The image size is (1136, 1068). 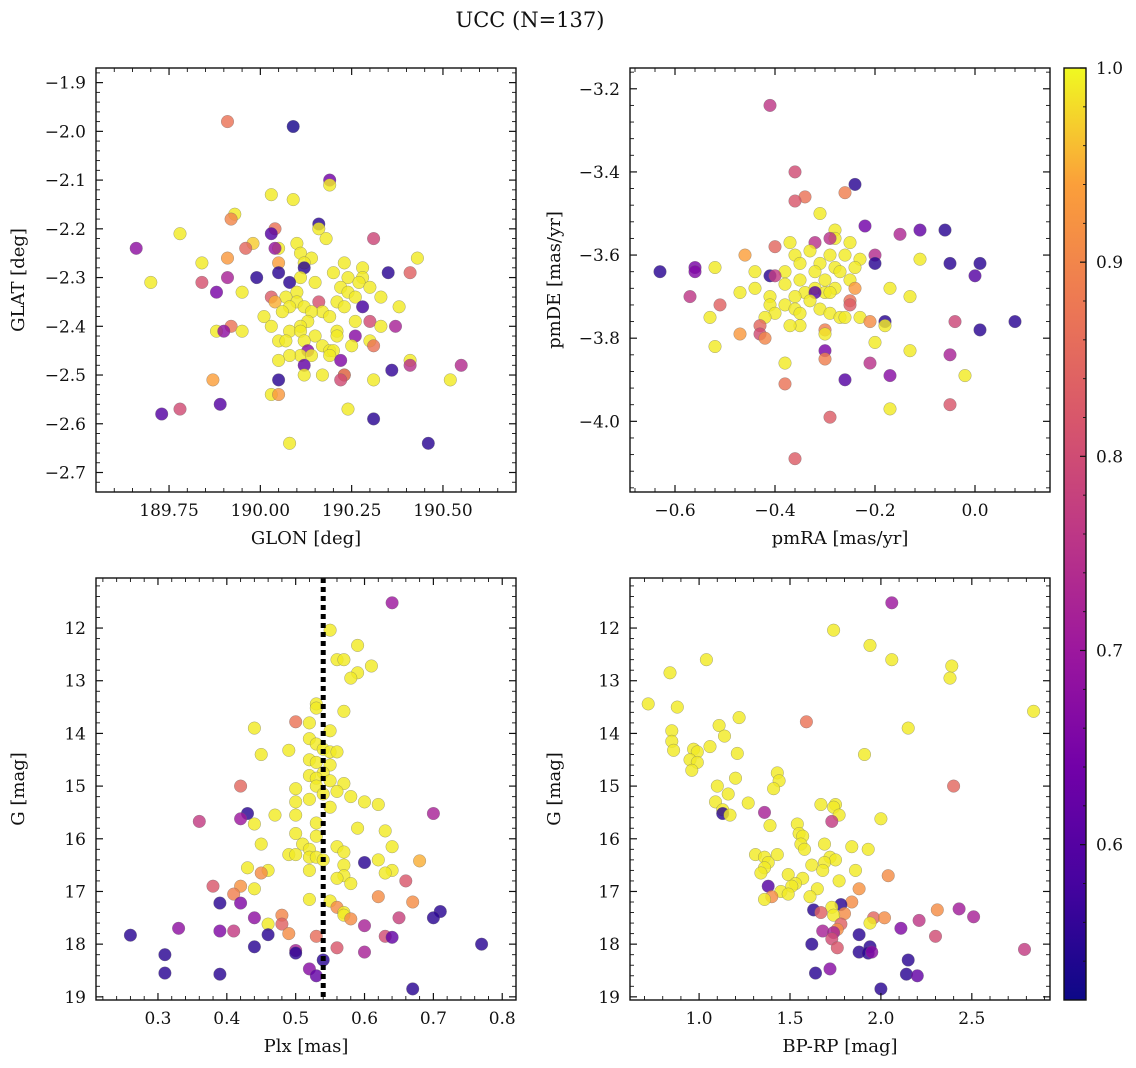 What do you see at coordinates (874, 511) in the screenshot?
I see `x-tick-label: −0.2` at bounding box center [874, 511].